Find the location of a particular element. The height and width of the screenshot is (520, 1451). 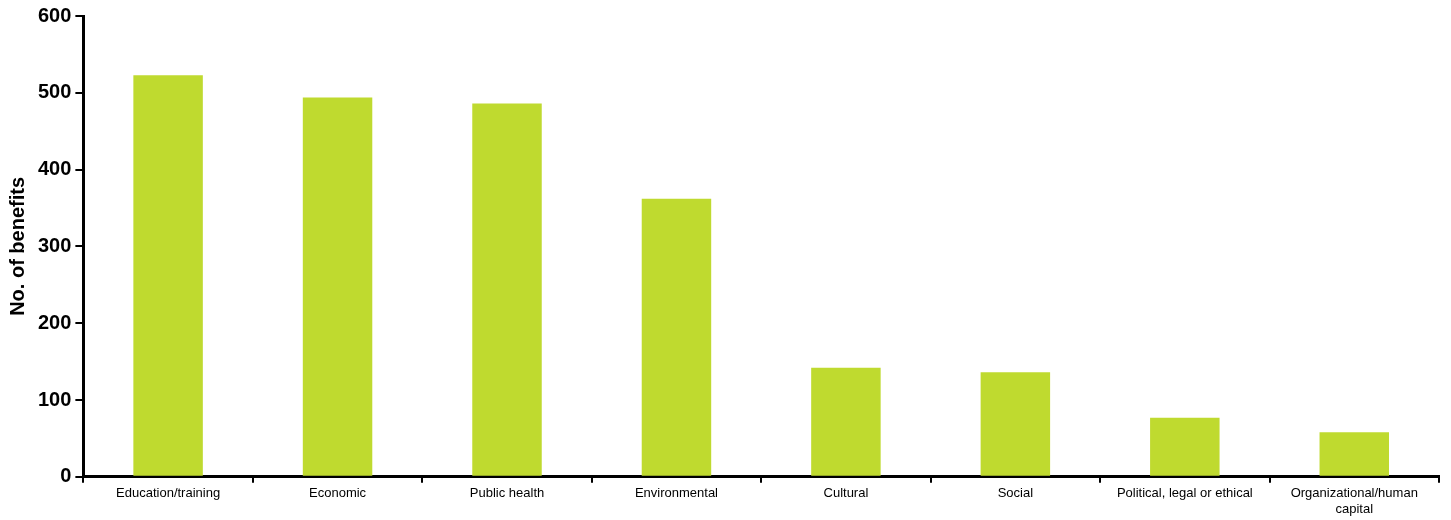

y-tick-label: 200 is located at coordinates (54, 321).